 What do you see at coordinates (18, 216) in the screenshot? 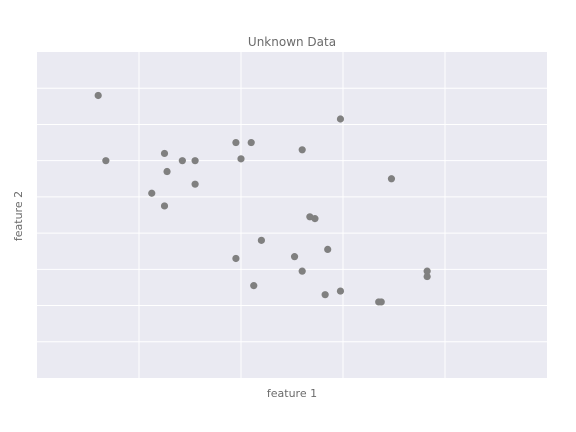
I see `y-axis-label: feature 2` at bounding box center [18, 216].